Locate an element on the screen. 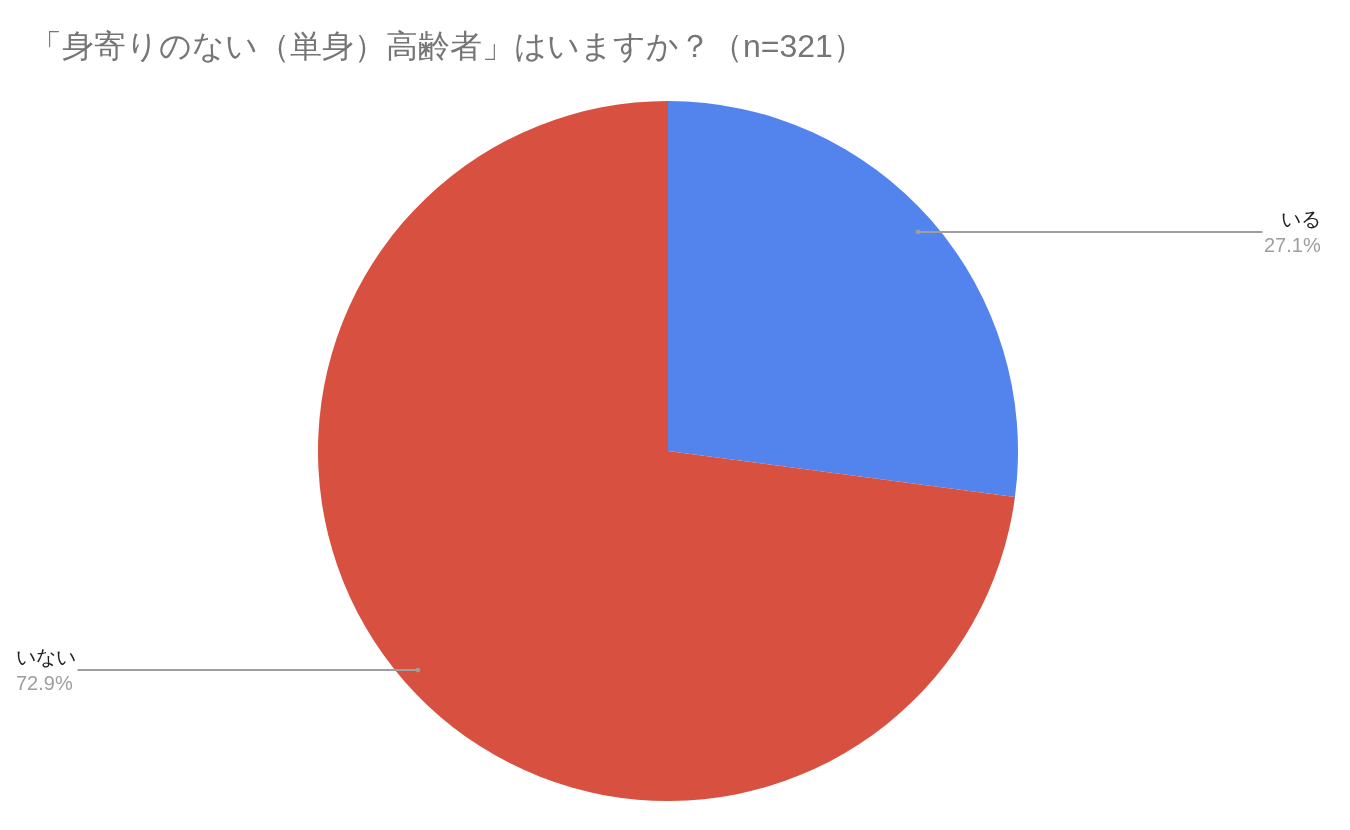 Image resolution: width=1350 pixels, height=830 pixels. slice-label: いる is located at coordinates (1300, 219).